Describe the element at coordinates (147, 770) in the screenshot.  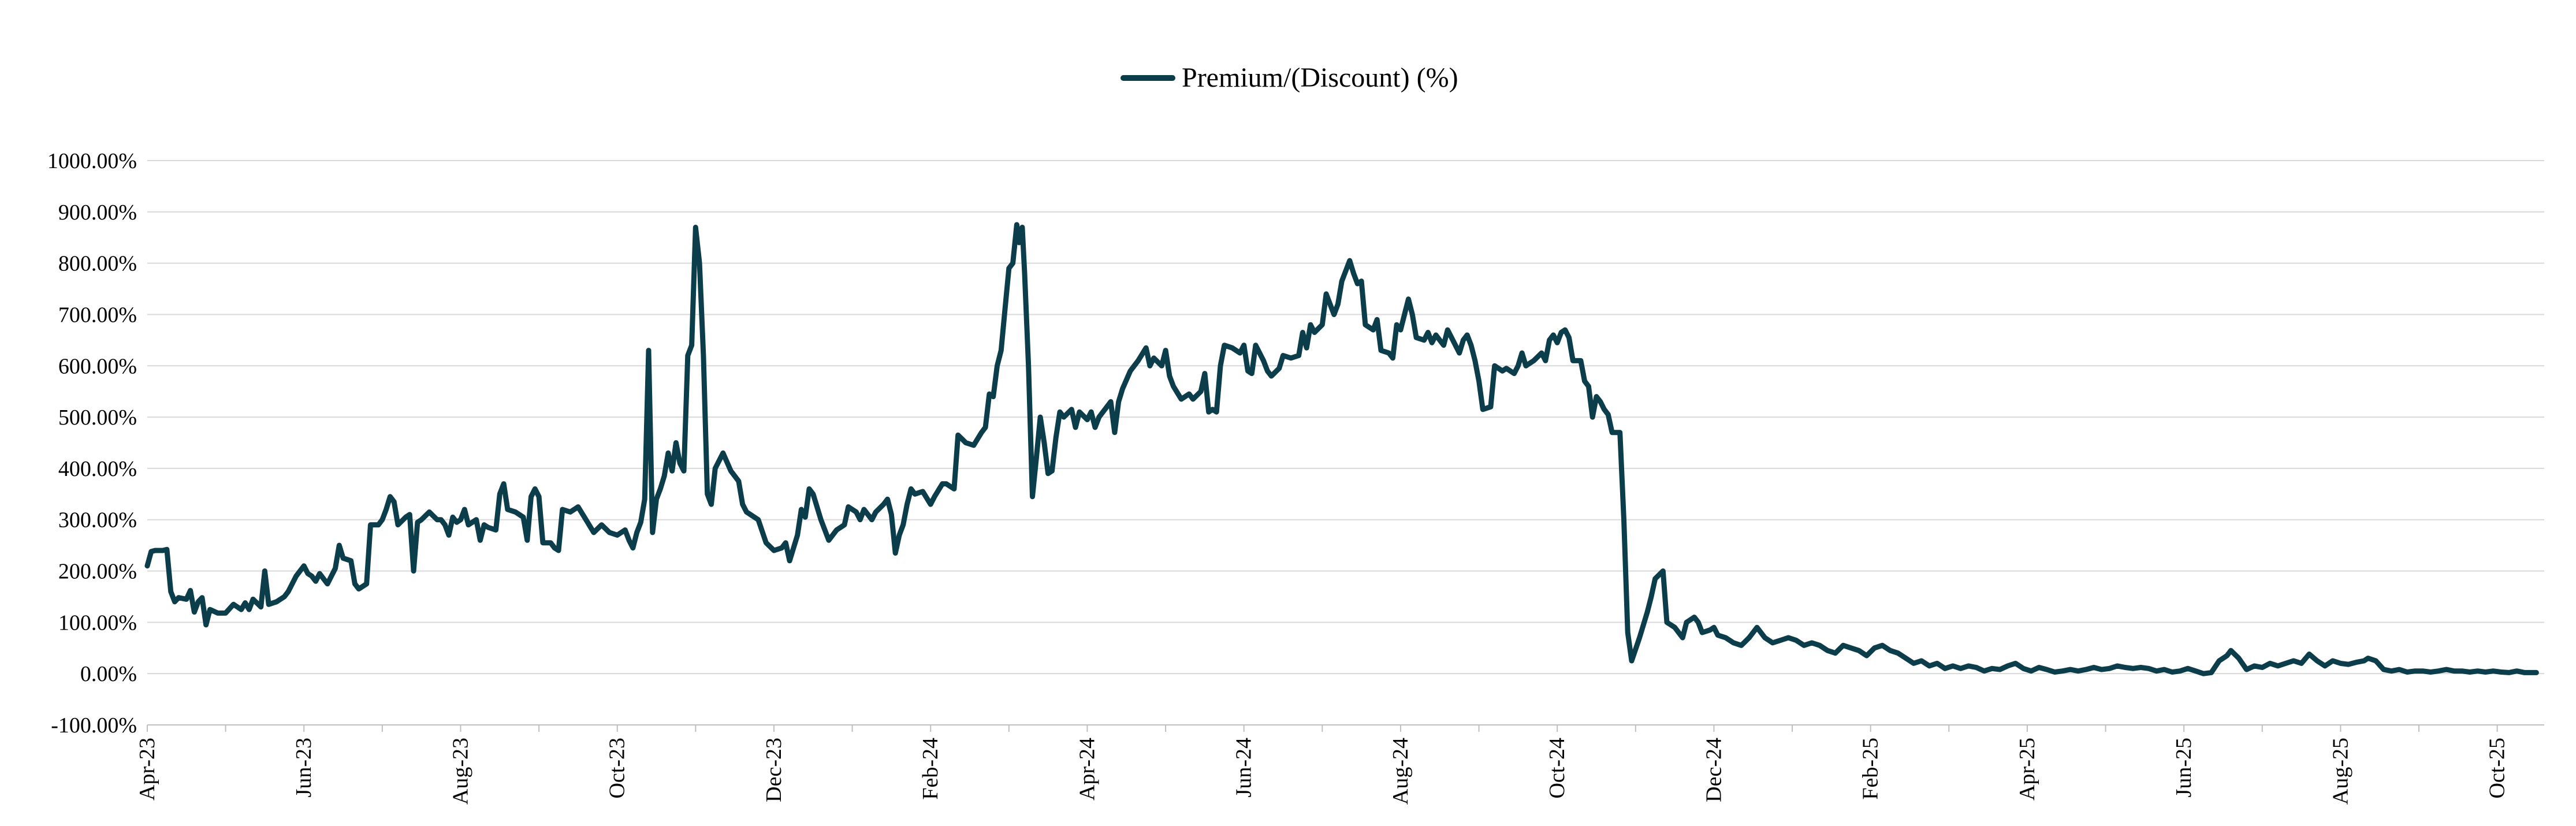
I see `x-tick-label: Apr-23` at that location.